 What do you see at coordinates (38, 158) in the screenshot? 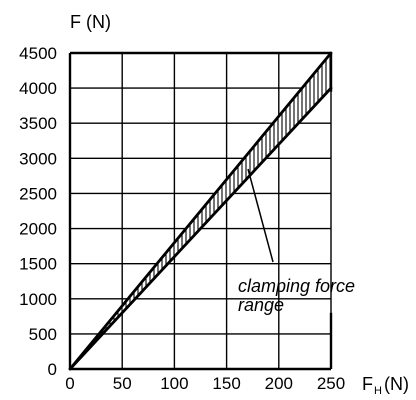
I see `y-tick-label-6: 3000` at bounding box center [38, 158].